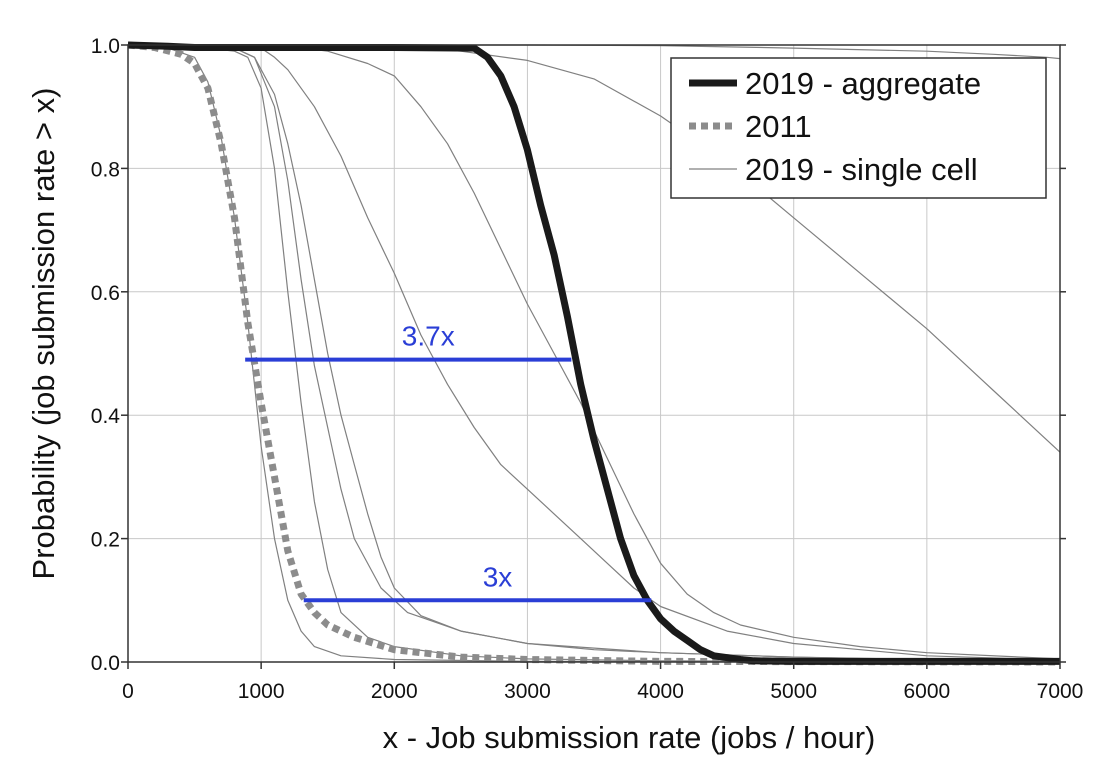 This screenshot has height=778, width=1120. Describe the element at coordinates (428, 336) in the screenshot. I see `annotation-label: 3.7x` at that location.